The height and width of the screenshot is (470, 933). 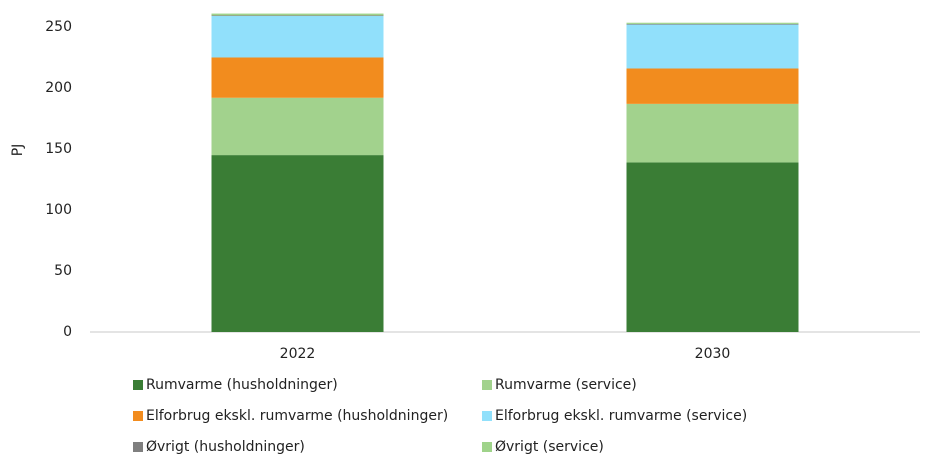 What do you see at coordinates (566, 385) in the screenshot?
I see `legend-label: Rumvarme (service)` at bounding box center [566, 385].